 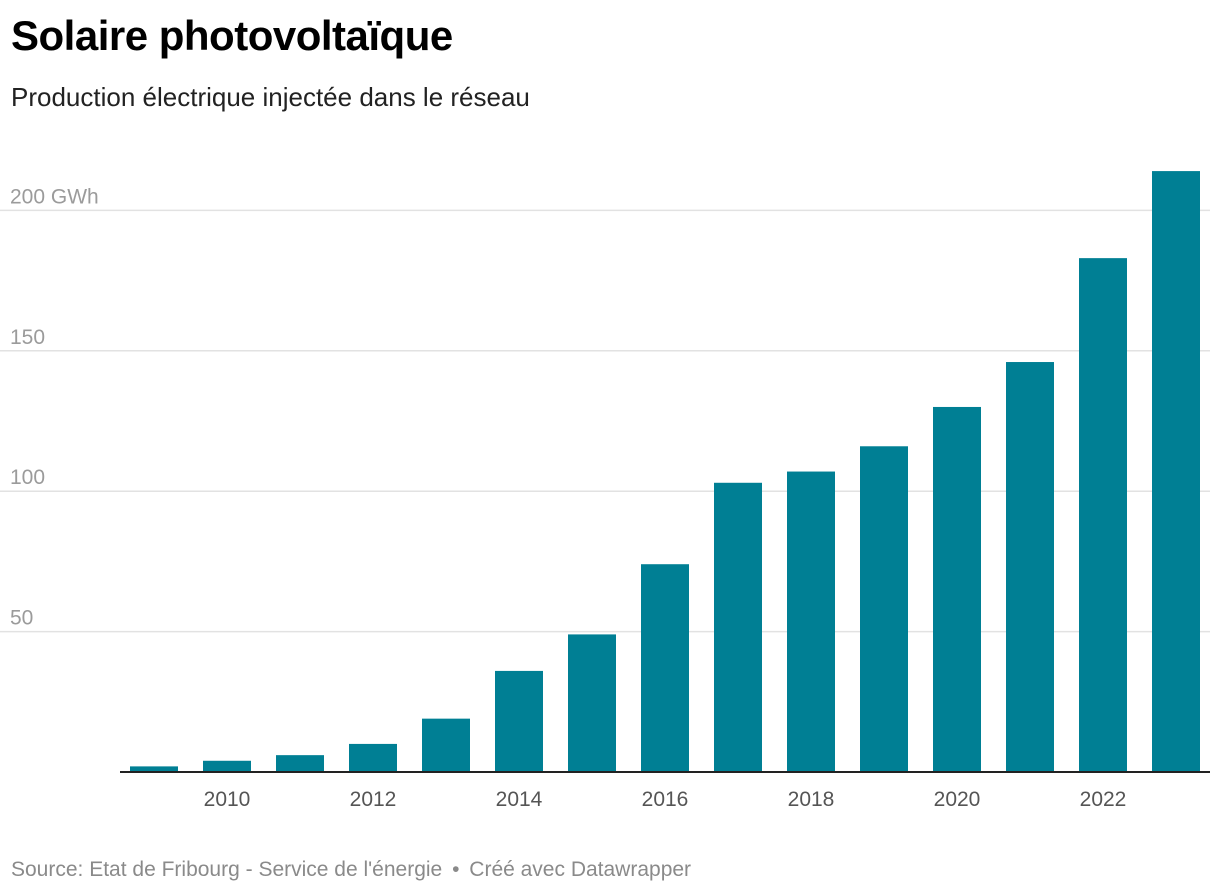 What do you see at coordinates (21, 618) in the screenshot?
I see `y-tick-label: 50` at bounding box center [21, 618].